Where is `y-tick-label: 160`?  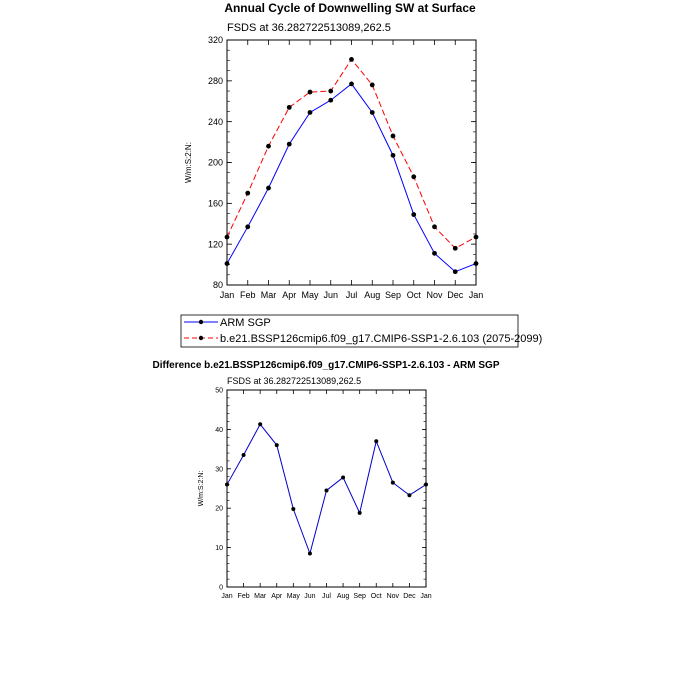
y-tick-label: 160 is located at coordinates (215, 203).